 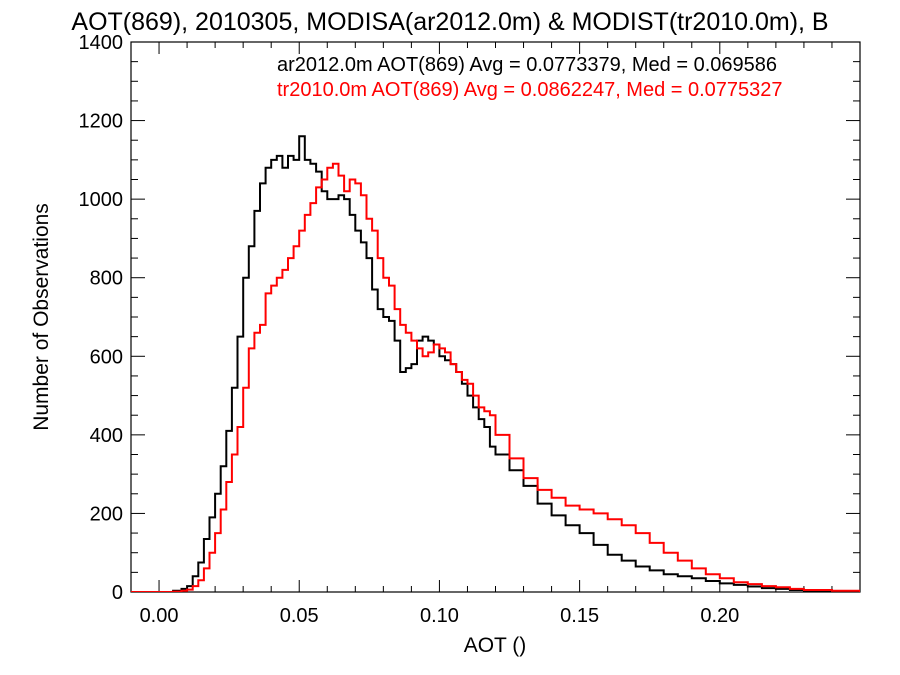 I want to click on x-tick-label: 0.05, so click(x=299, y=616).